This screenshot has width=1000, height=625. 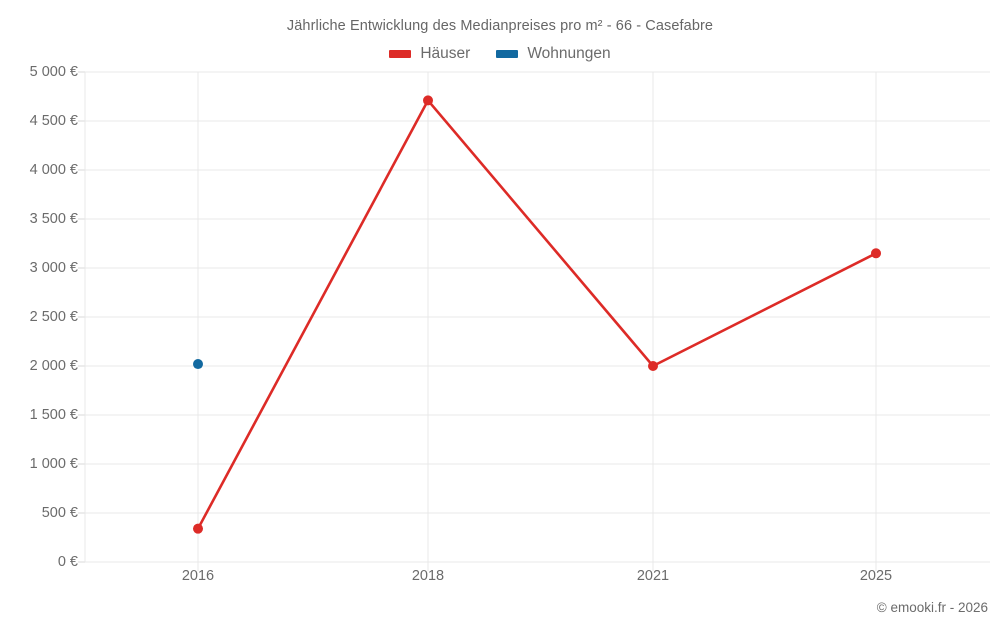 I want to click on legend-swatch-wohnungen, so click(x=507, y=54).